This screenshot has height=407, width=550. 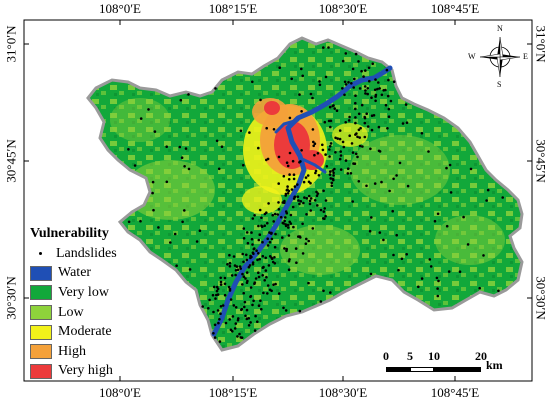 I want to click on right-tick-label: 30°30′N, so click(x=541, y=298).